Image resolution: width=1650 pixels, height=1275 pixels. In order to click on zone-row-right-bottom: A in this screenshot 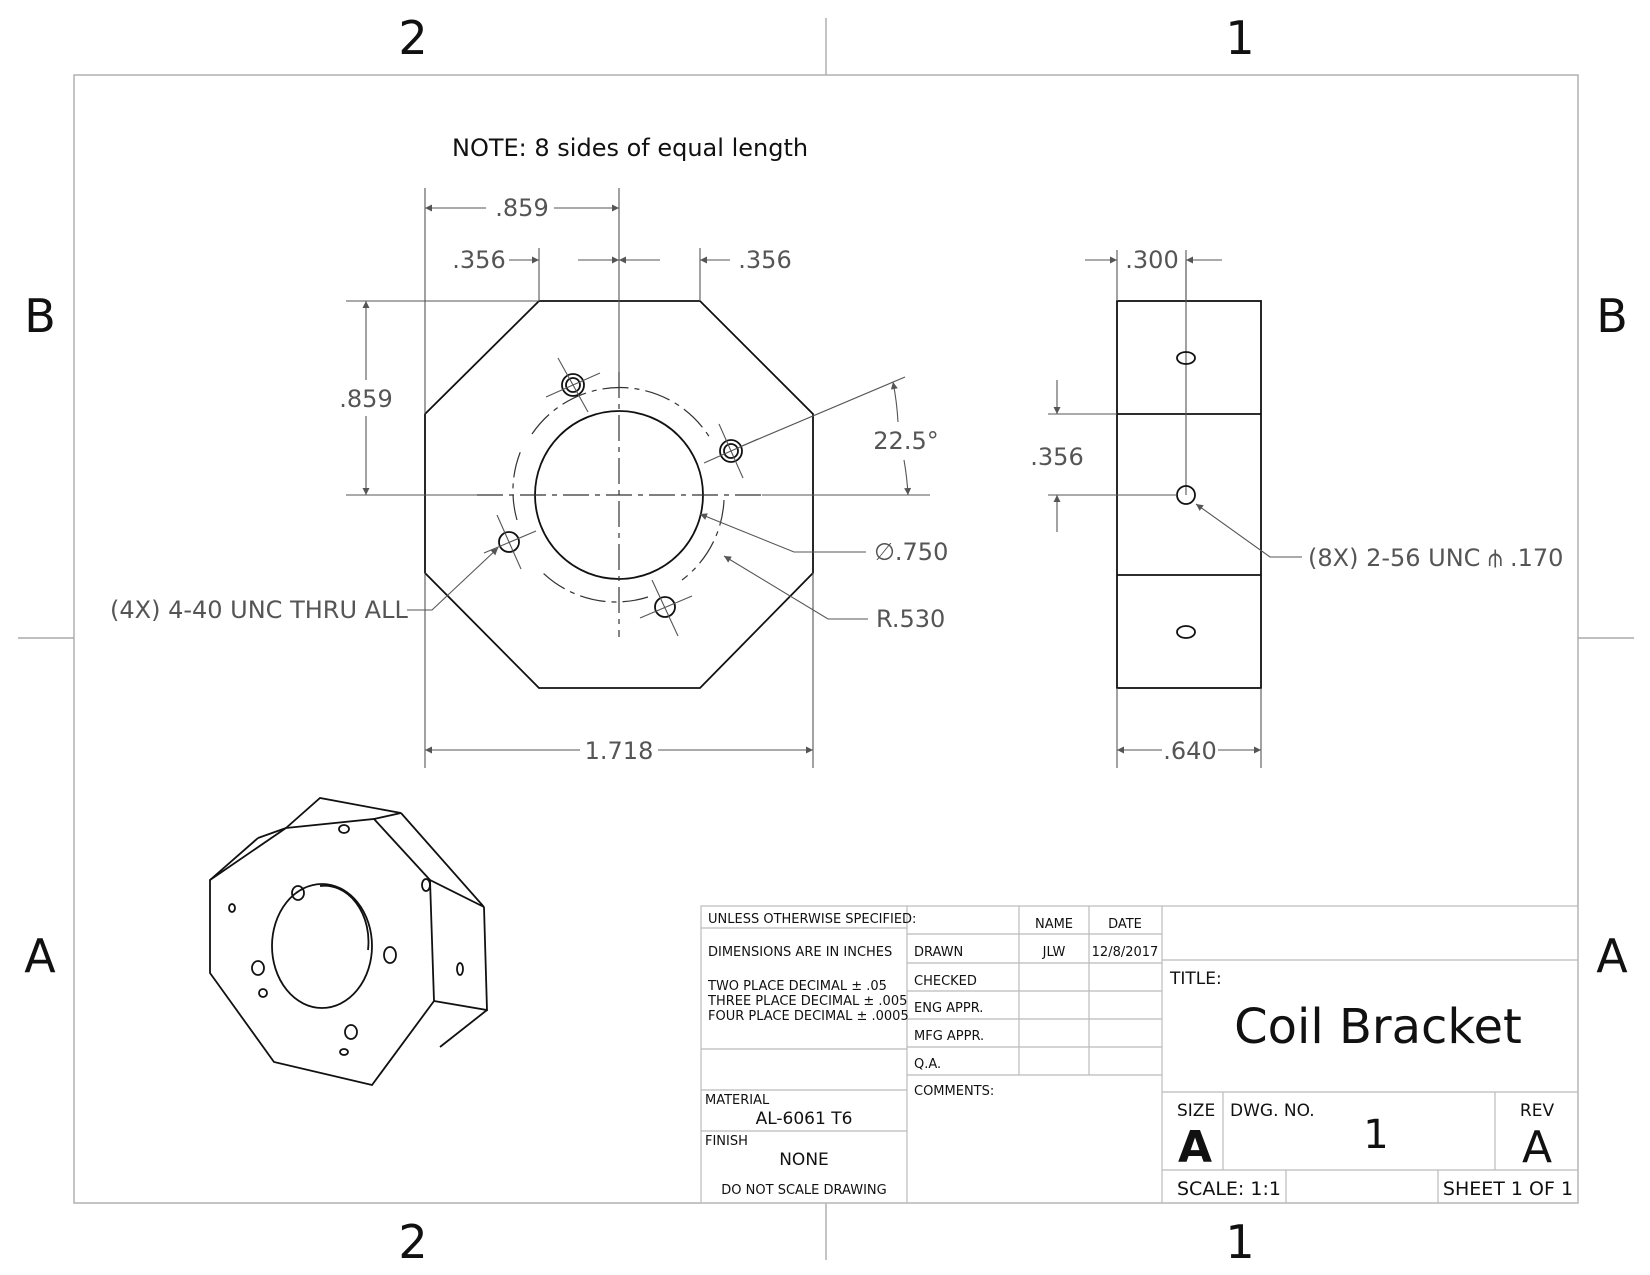, I will do `click(1612, 956)`.